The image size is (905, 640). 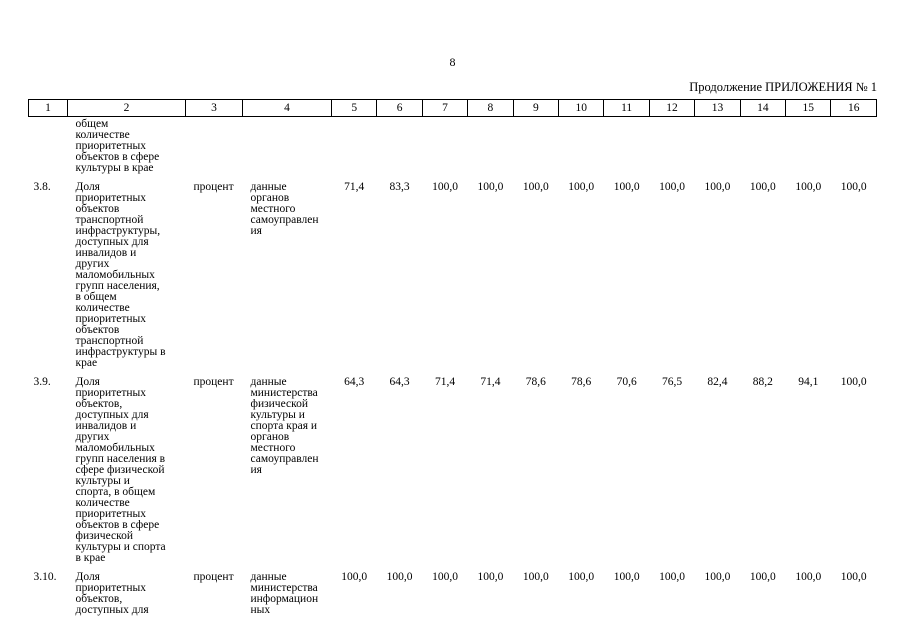 I want to click on column-header: 15, so click(x=808, y=108).